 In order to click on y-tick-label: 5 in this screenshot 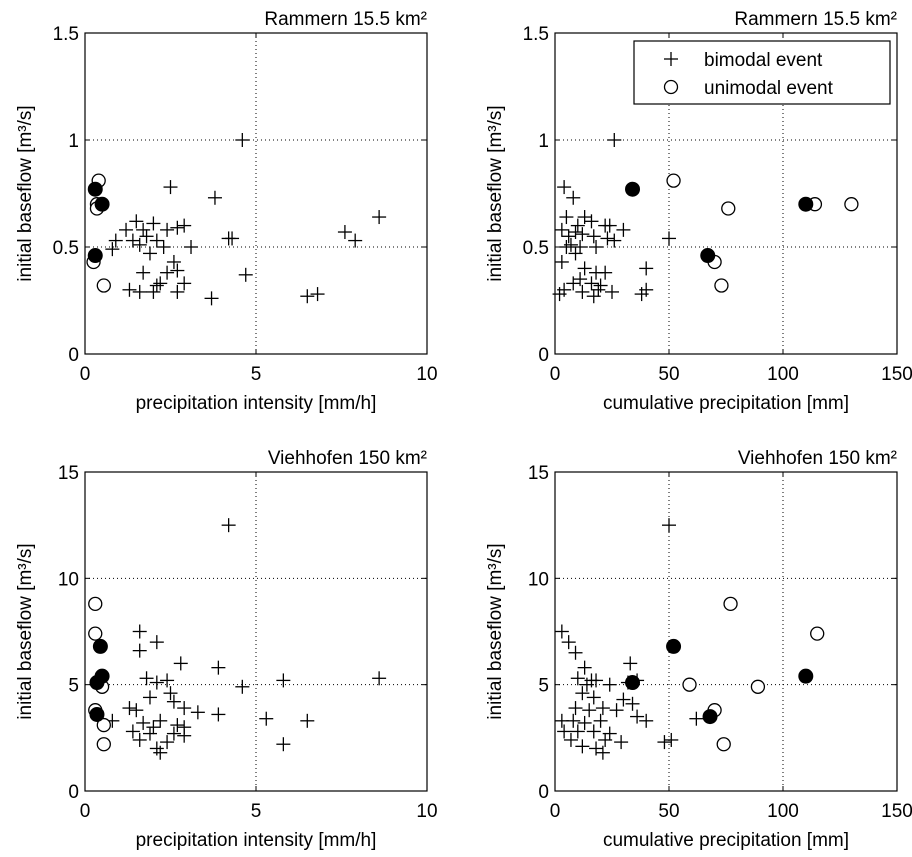, I will do `click(73, 686)`.